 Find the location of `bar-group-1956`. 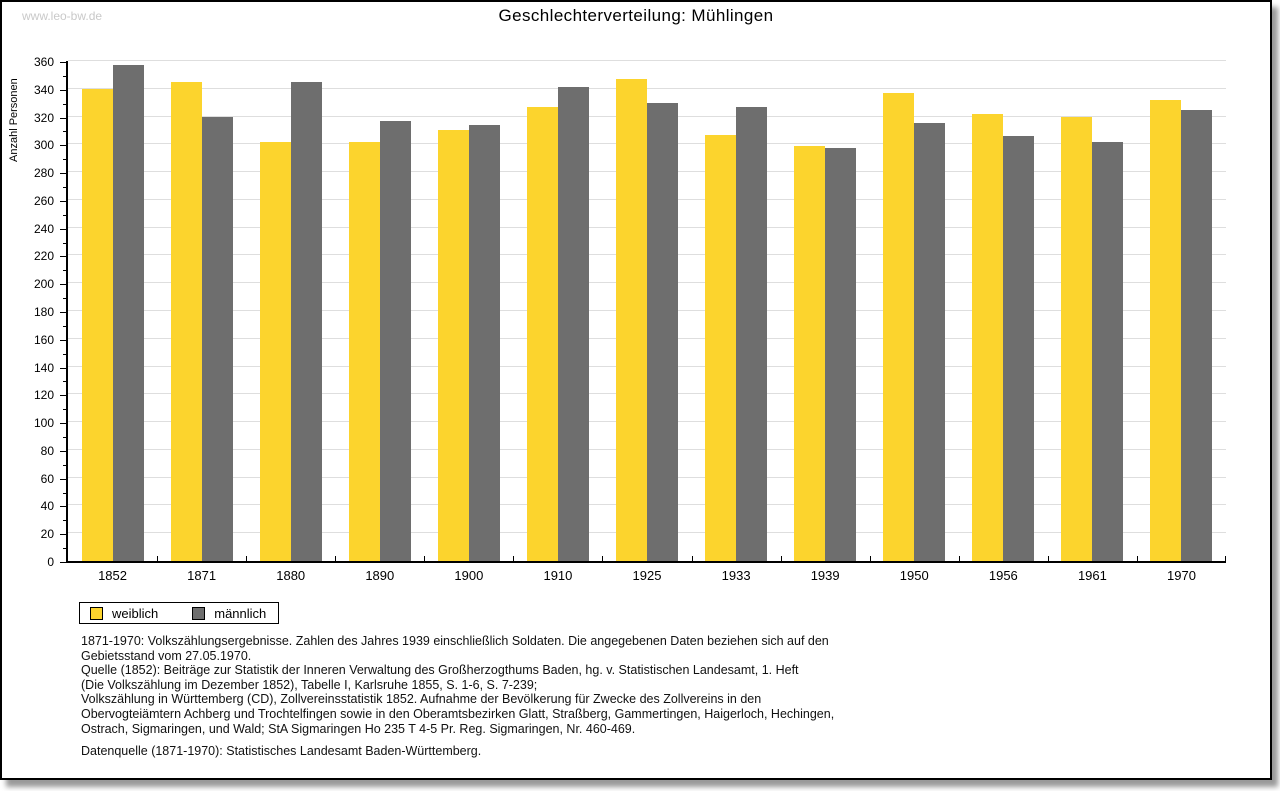

bar-group-1956 is located at coordinates (1003, 337).